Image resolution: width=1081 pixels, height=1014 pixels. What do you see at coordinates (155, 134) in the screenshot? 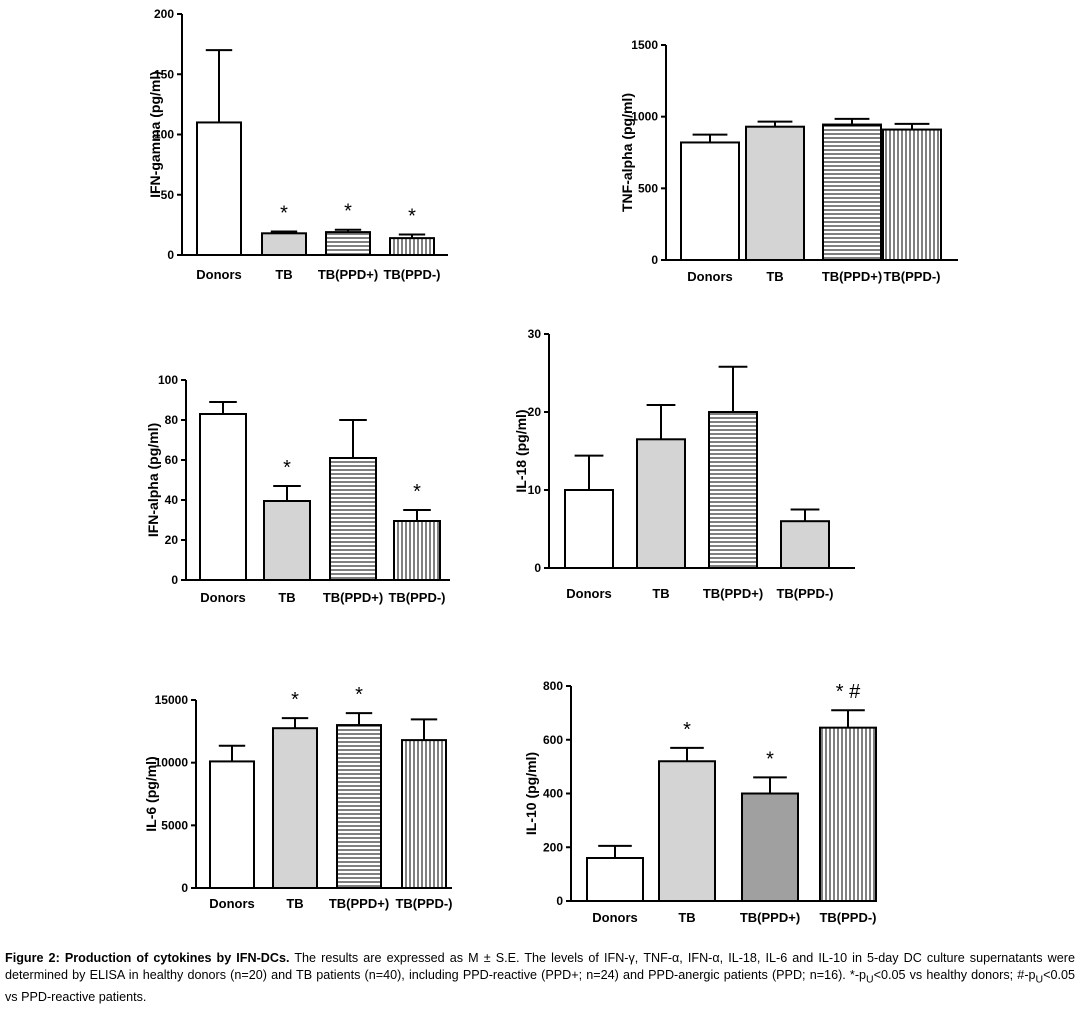
I see `y-axis-title: IFN-gamma (pg/ml)` at bounding box center [155, 134].